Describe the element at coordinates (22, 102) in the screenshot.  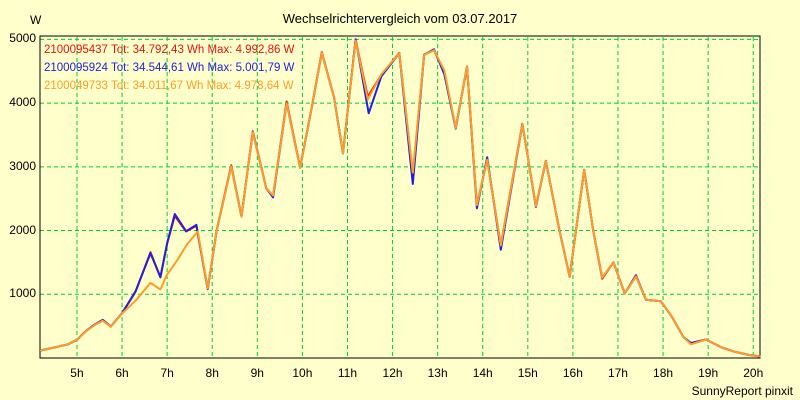
I see `y-tick-label-4000: 4000` at that location.